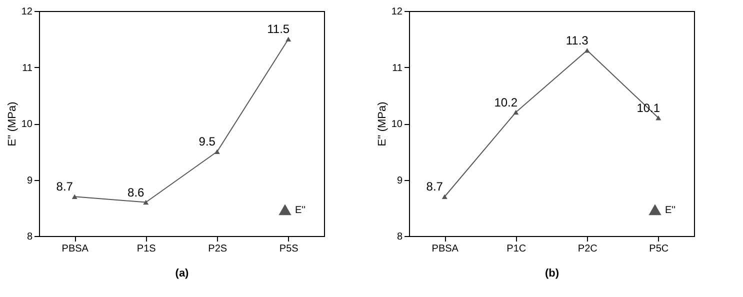  I want to click on data-label: 11.5, so click(278, 29).